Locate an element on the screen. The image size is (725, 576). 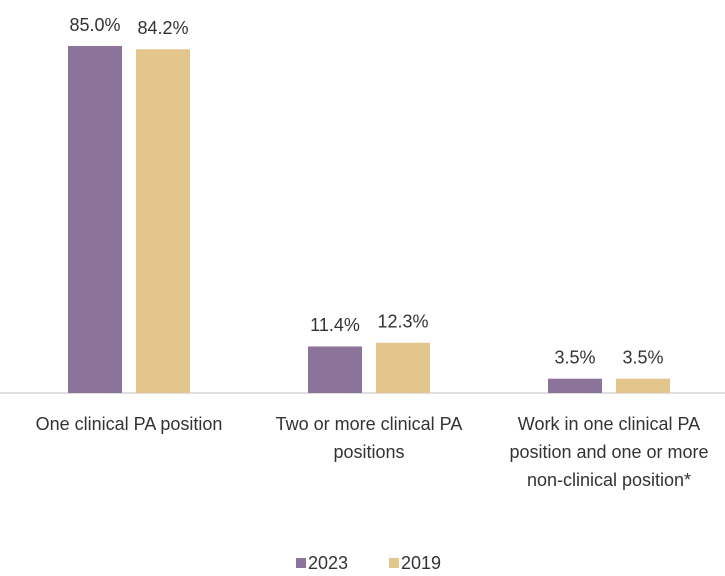
legend-label: 2023 is located at coordinates (328, 563).